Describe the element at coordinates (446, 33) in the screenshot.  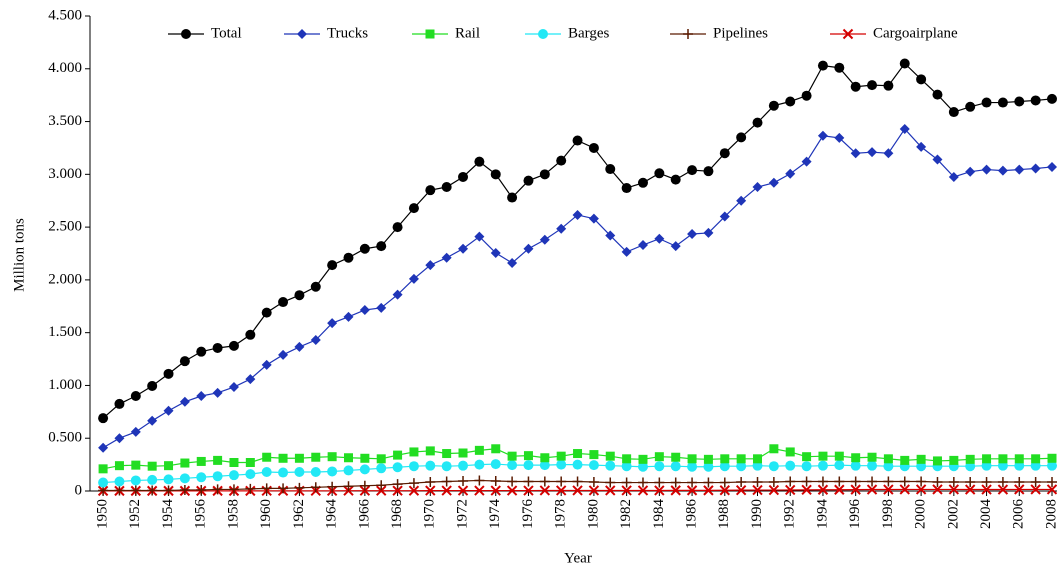
I see `legend-item: Rail` at that location.